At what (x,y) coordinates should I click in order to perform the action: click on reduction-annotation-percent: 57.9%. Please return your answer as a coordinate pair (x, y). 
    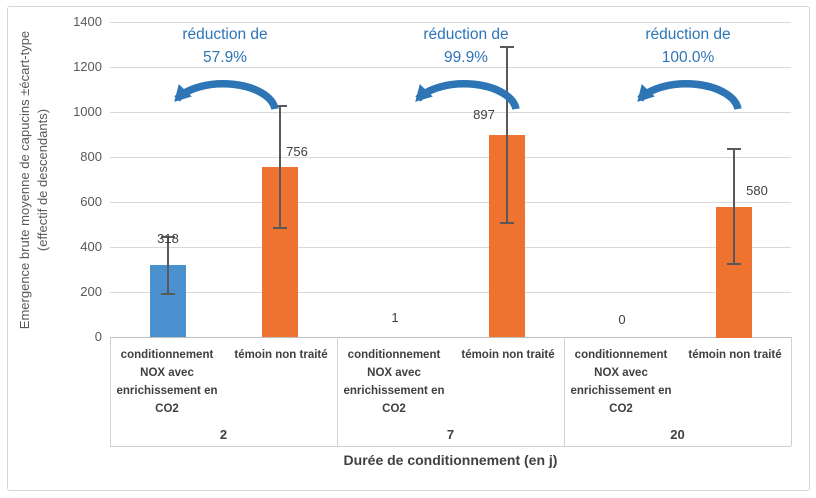
    Looking at the image, I should click on (225, 57).